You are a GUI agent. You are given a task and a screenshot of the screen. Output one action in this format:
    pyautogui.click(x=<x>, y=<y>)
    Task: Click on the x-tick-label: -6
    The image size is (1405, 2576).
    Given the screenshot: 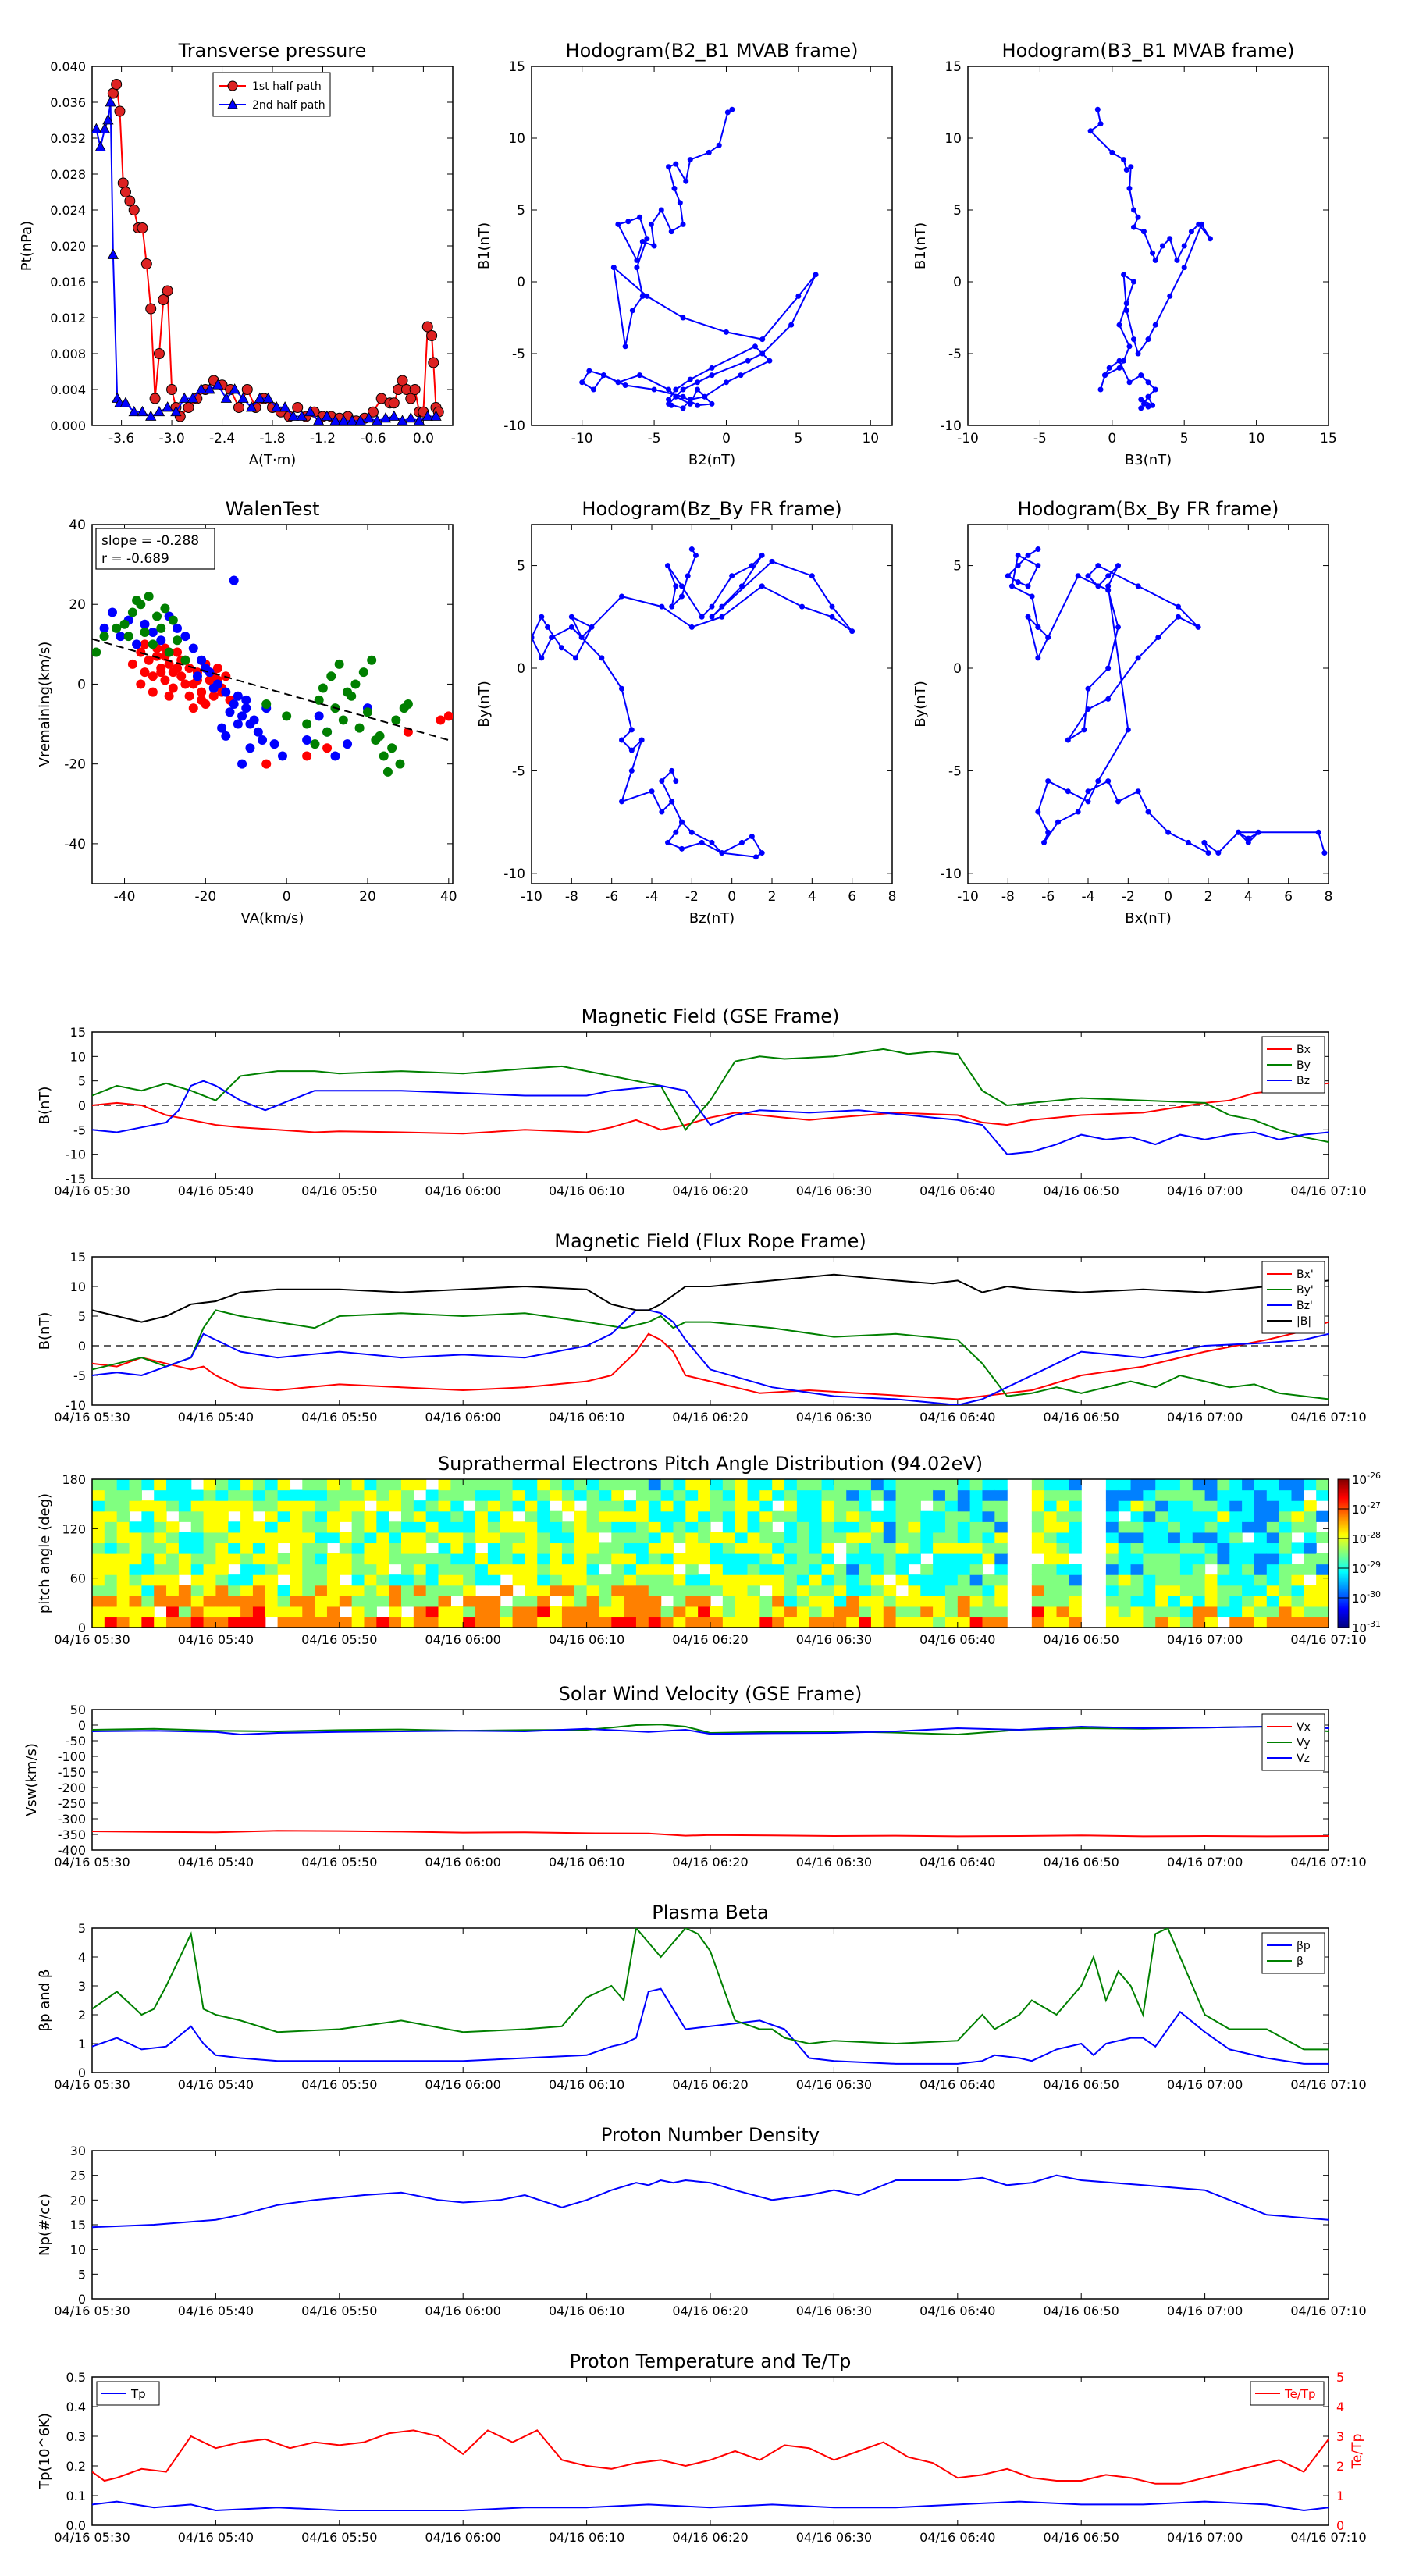 What is the action you would take?
    pyautogui.click(x=1048, y=897)
    